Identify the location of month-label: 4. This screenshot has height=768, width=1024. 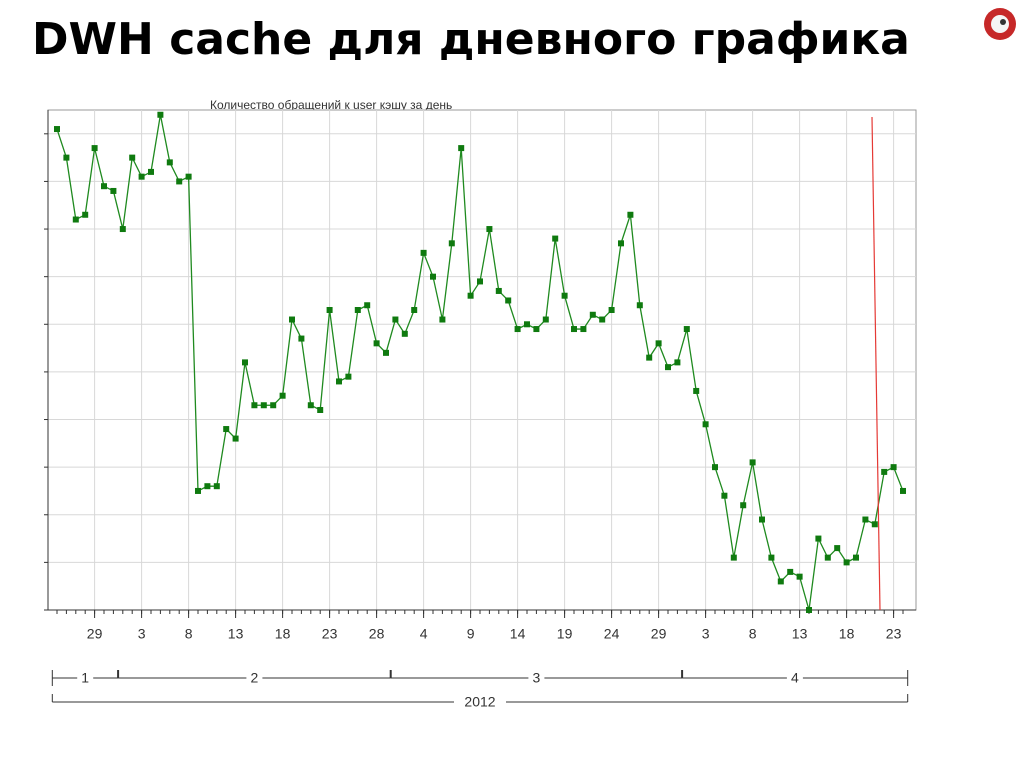
(795, 678).